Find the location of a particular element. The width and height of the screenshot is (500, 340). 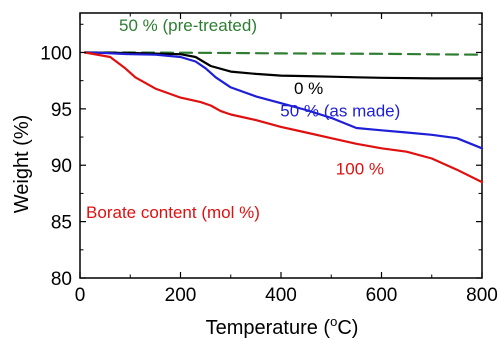

x-axis-title-main: Temperature ( is located at coordinates (268, 328).